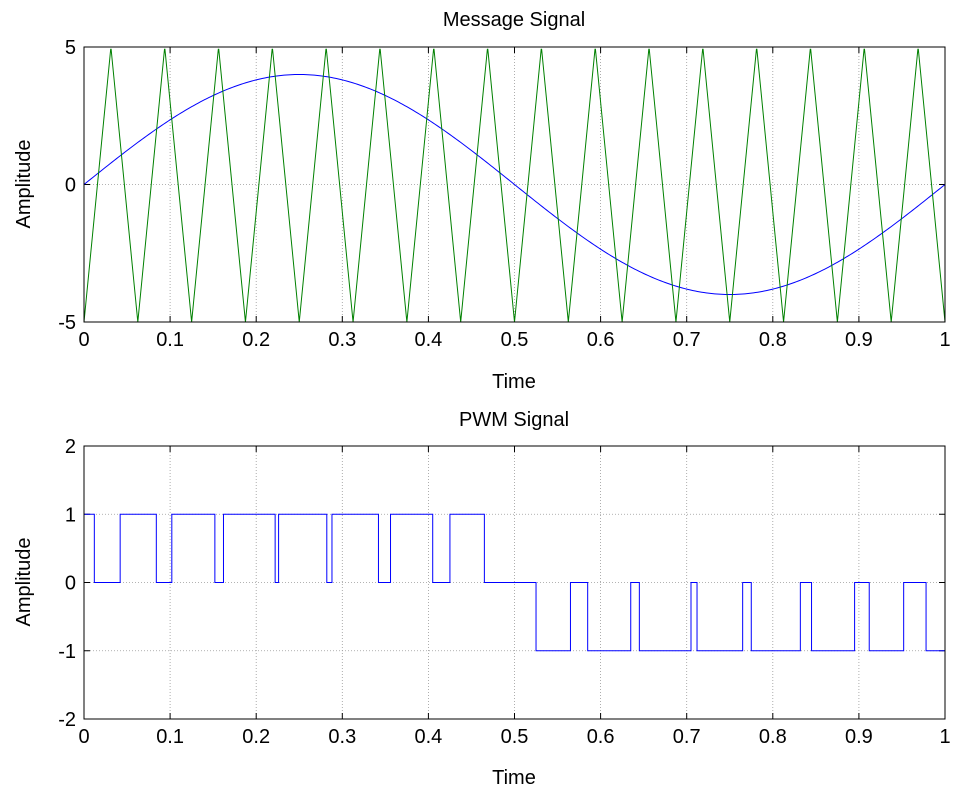 Image resolution: width=955 pixels, height=791 pixels. What do you see at coordinates (859, 340) in the screenshot?
I see `message-signal-xtick-label: 0.9` at bounding box center [859, 340].